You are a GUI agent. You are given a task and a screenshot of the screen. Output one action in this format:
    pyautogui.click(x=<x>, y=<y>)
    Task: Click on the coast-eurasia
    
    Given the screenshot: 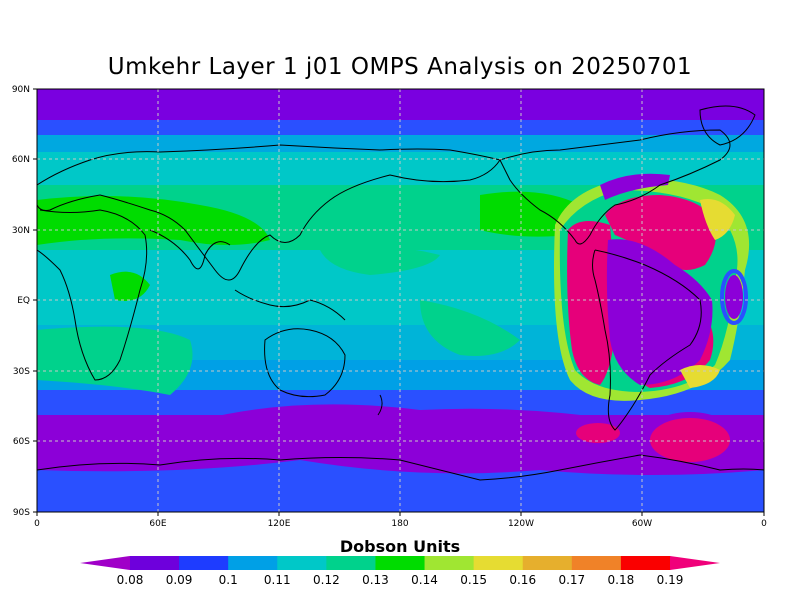 What is the action you would take?
    pyautogui.click(x=269, y=212)
    